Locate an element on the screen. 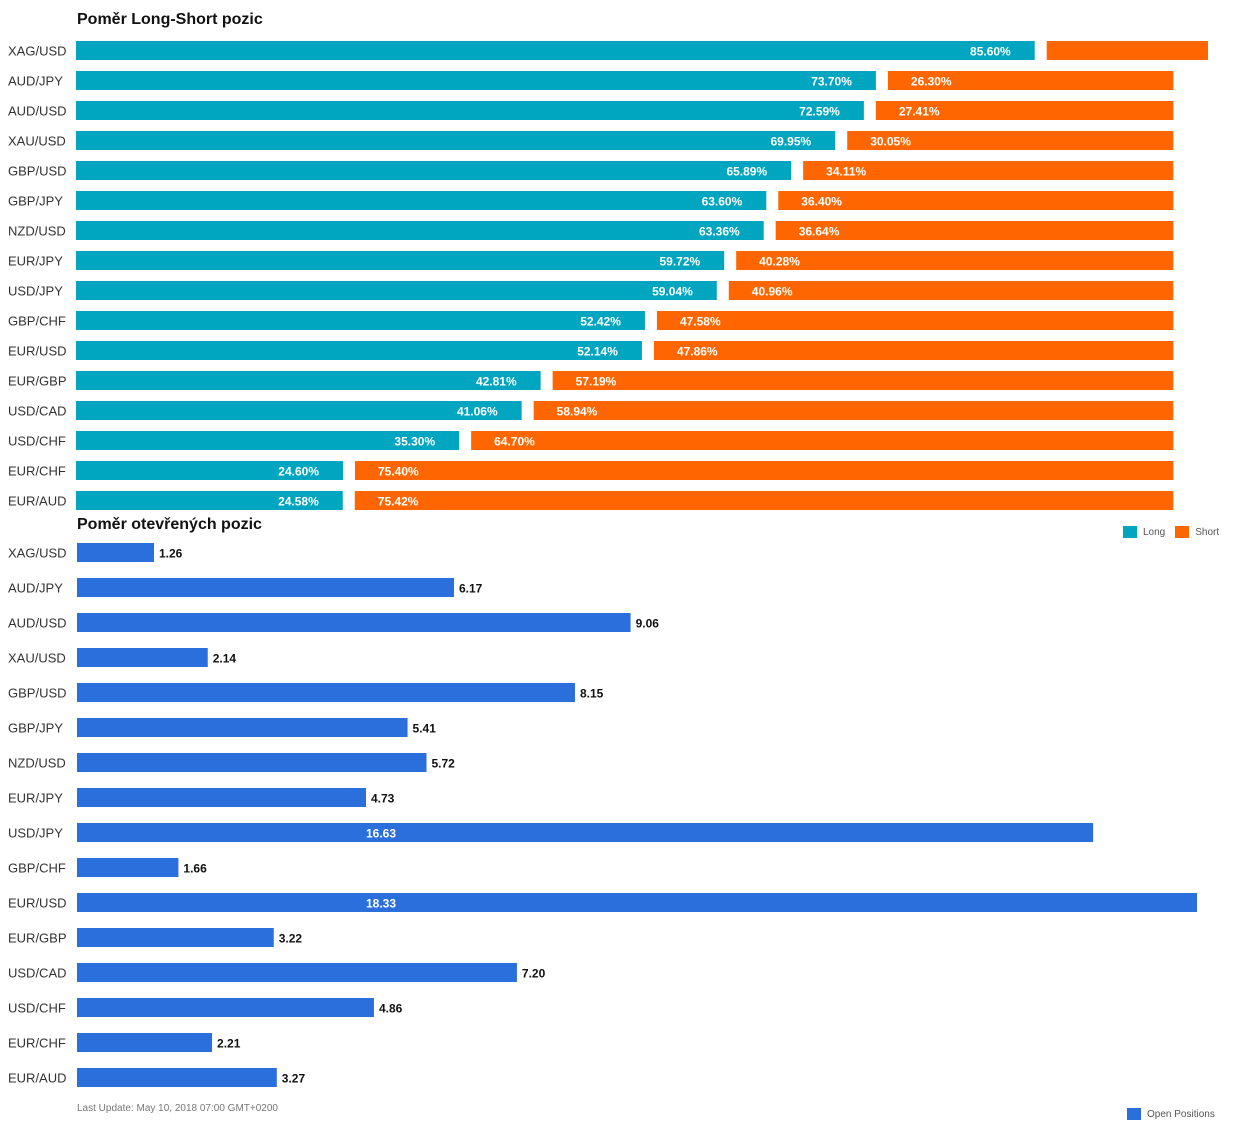  chart2-category-label: GBP/USD is located at coordinates (37, 693).